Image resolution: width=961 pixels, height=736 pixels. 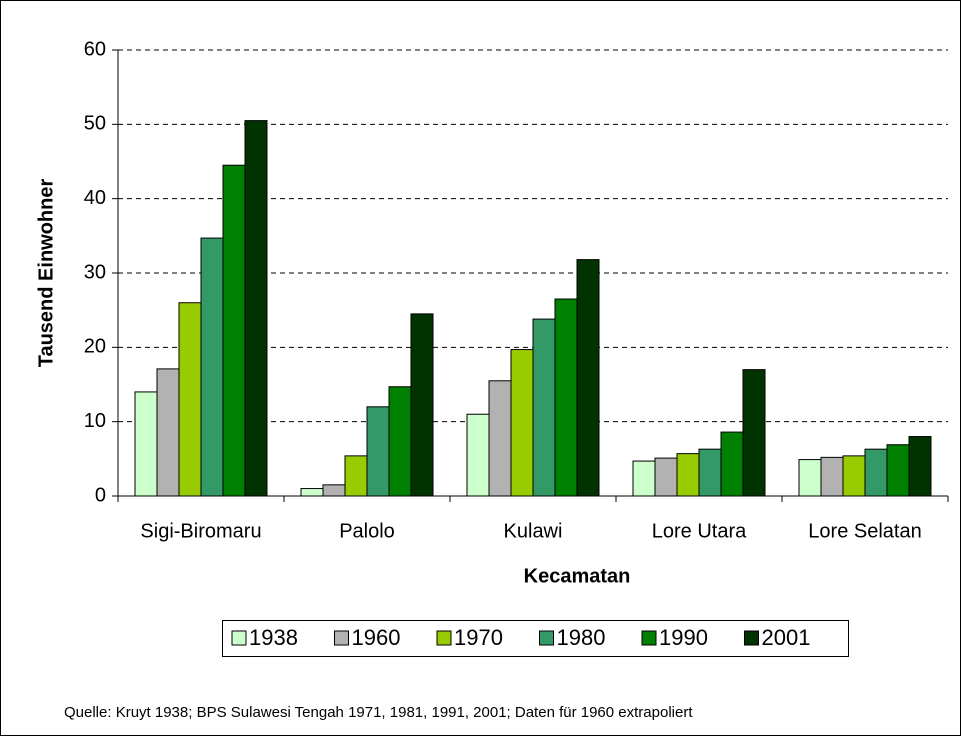 I want to click on y-tick-label: 30, so click(x=95, y=272).